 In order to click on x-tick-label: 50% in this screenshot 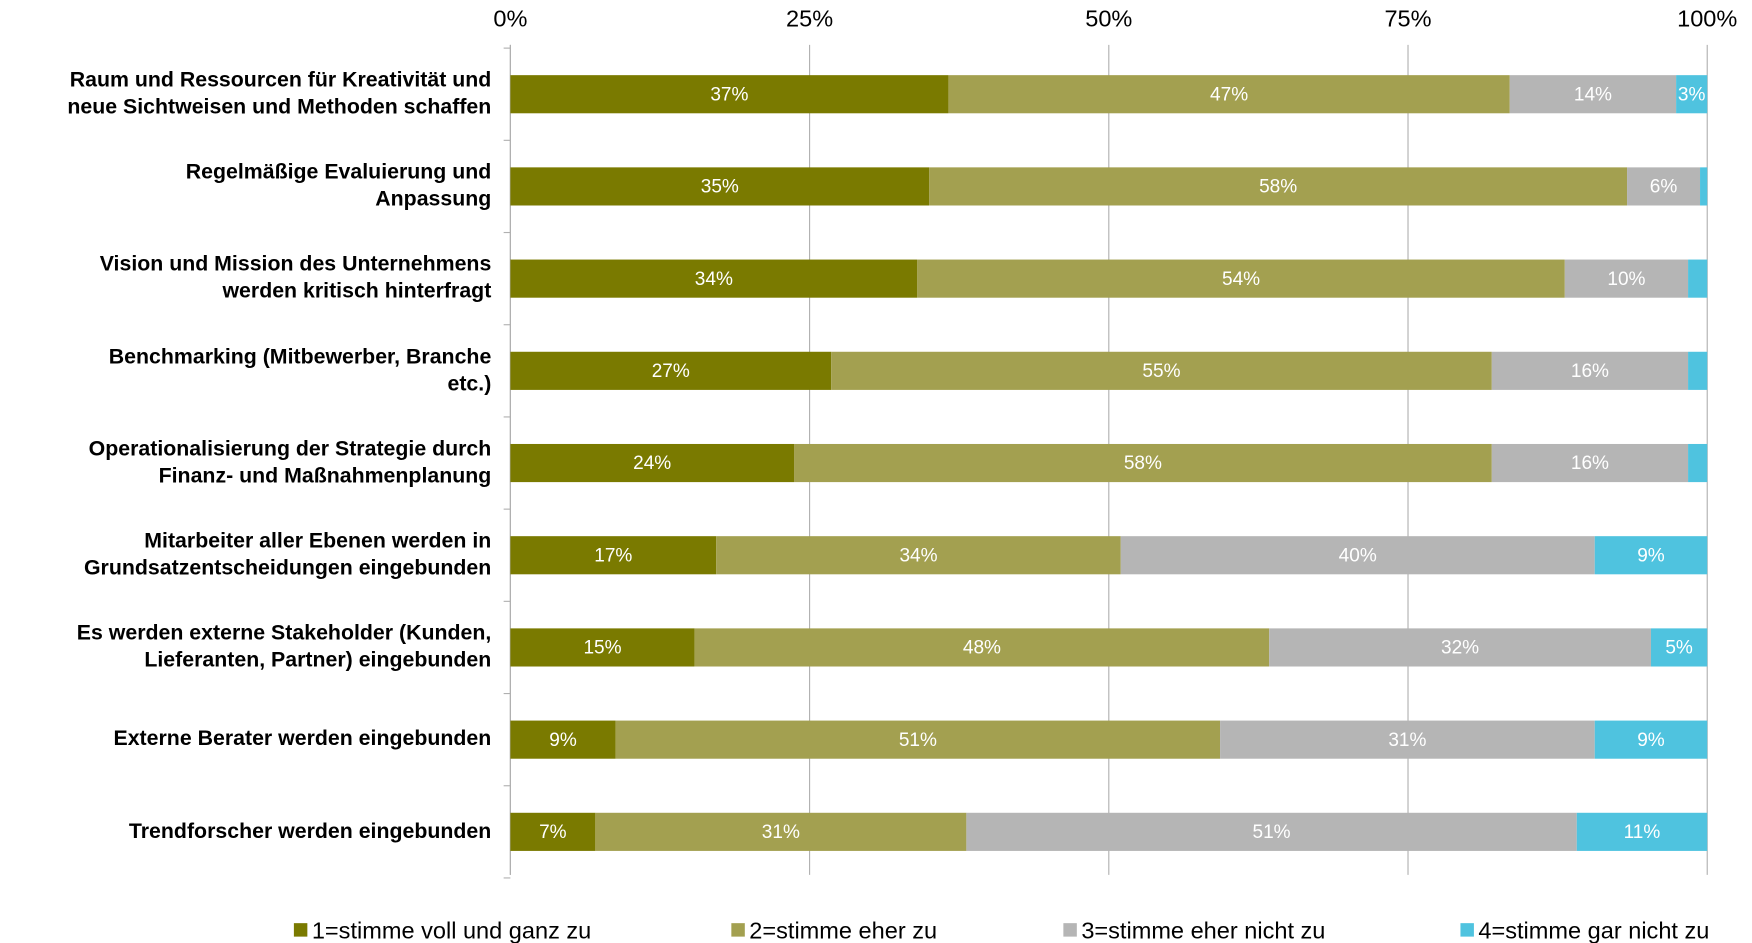, I will do `click(1108, 18)`.